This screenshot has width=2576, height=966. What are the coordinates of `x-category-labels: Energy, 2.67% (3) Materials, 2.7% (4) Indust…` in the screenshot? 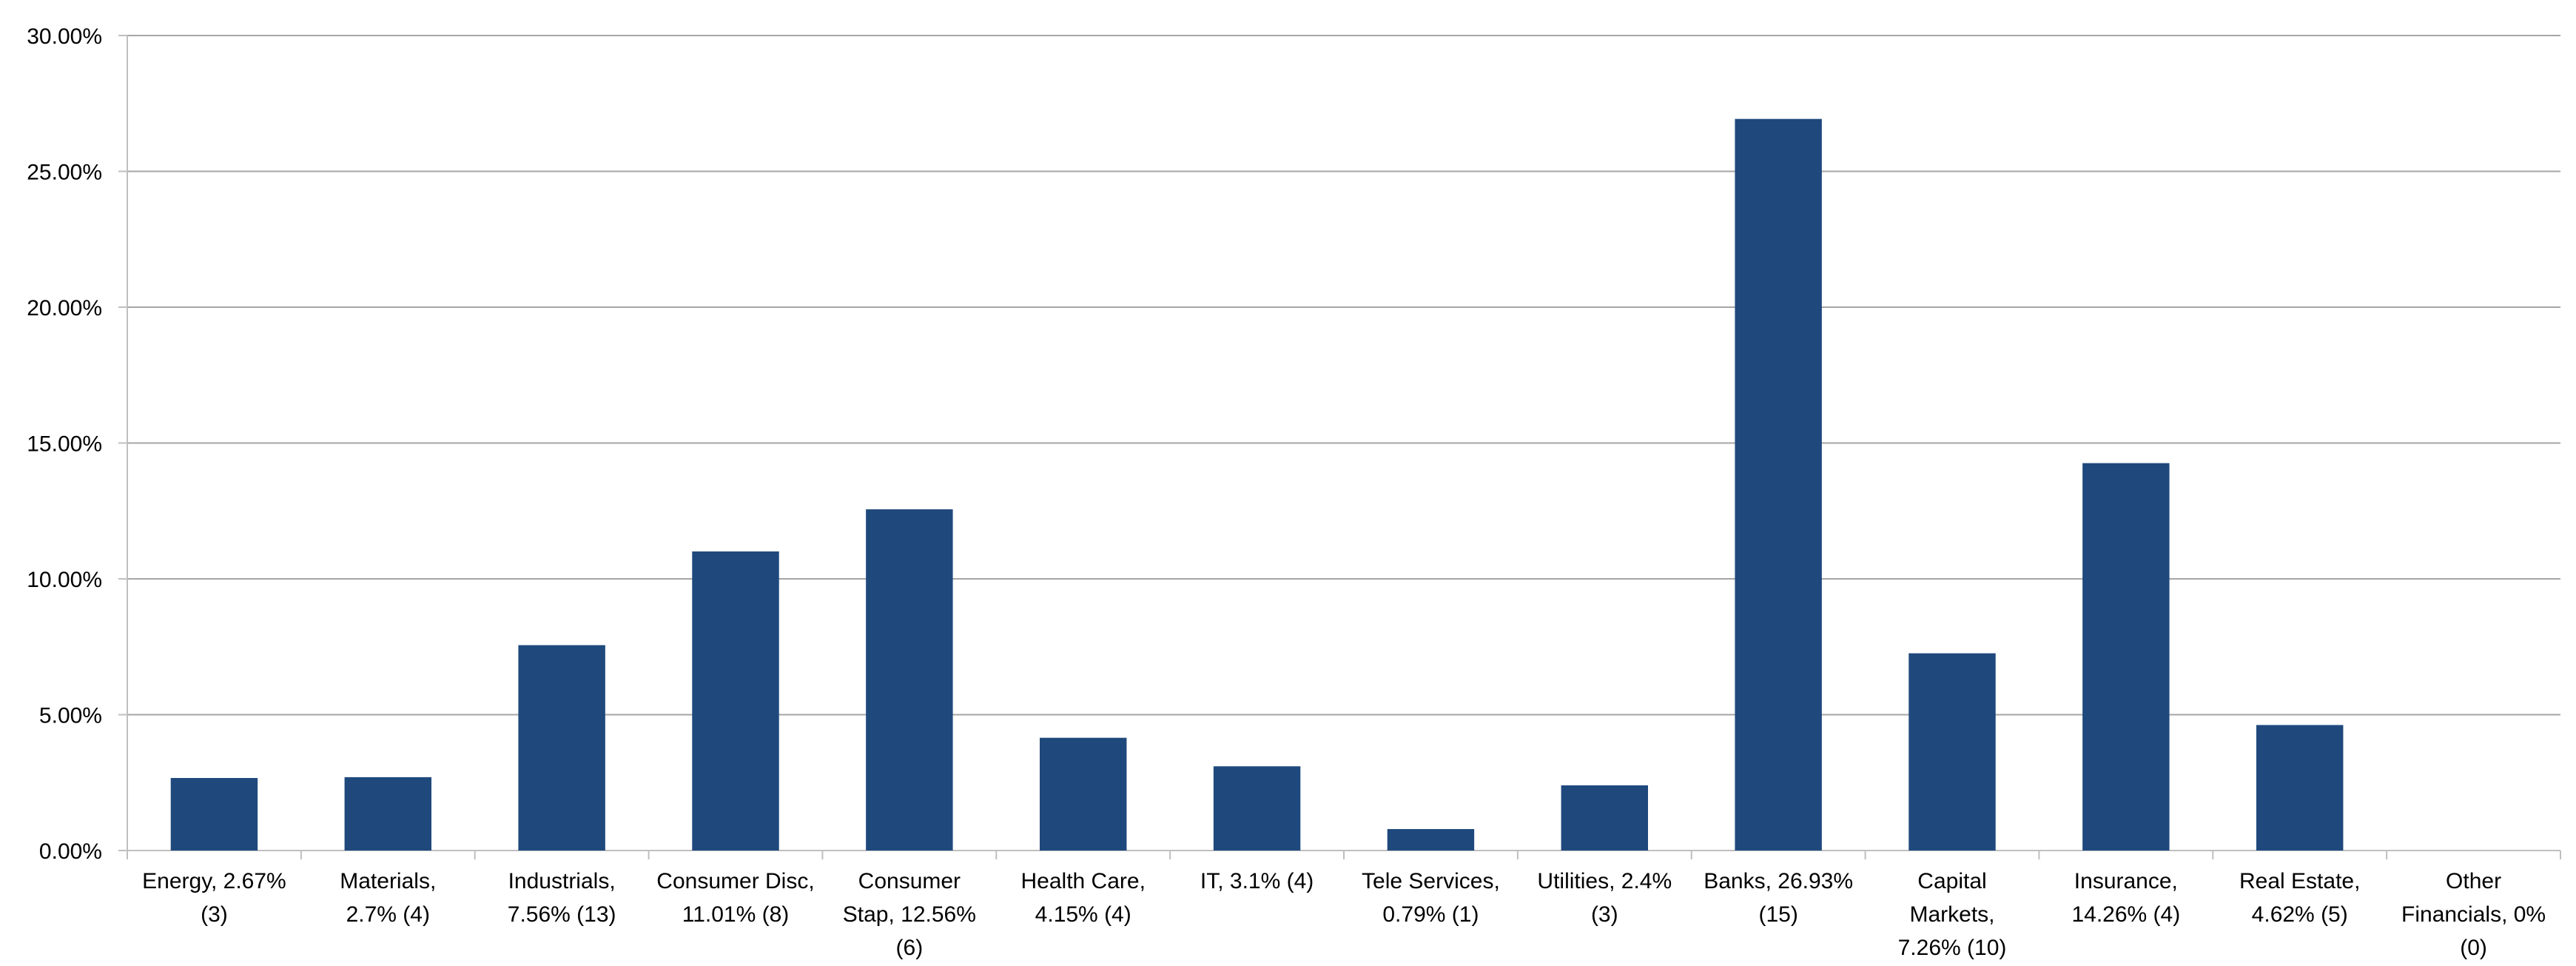 It's located at (1344, 914).